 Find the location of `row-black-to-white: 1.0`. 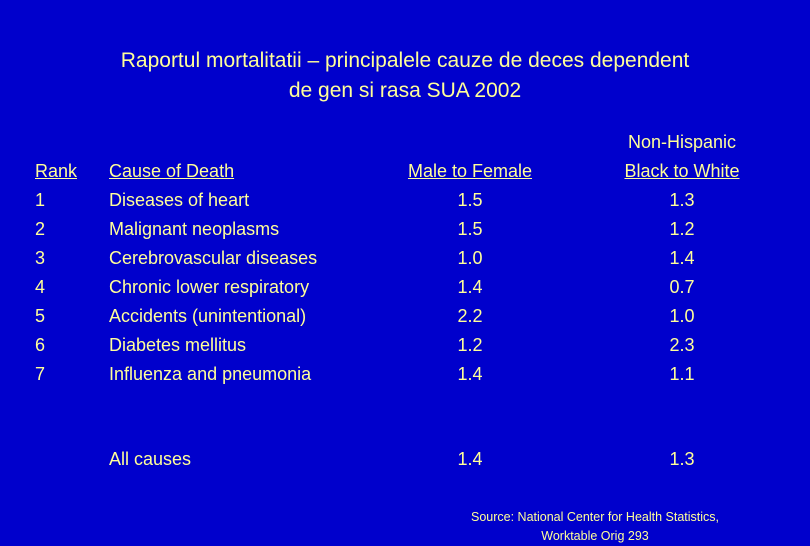

row-black-to-white: 1.0 is located at coordinates (682, 316).